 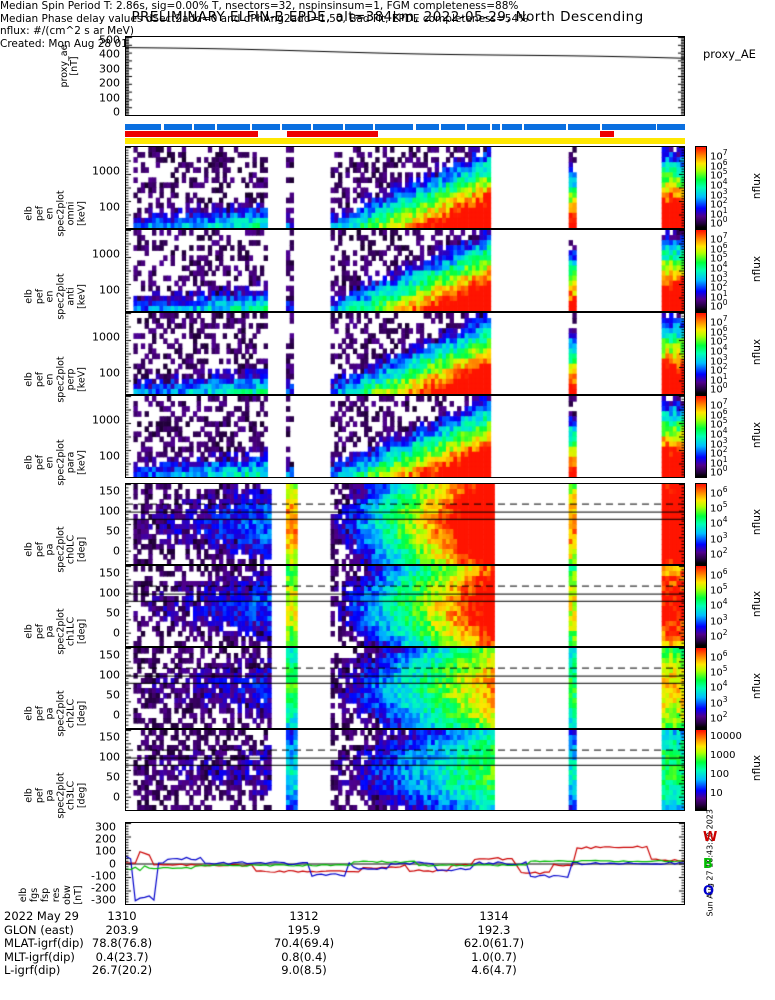 I want to click on x-axis-row-label: 2022 May 29, so click(x=41, y=916).